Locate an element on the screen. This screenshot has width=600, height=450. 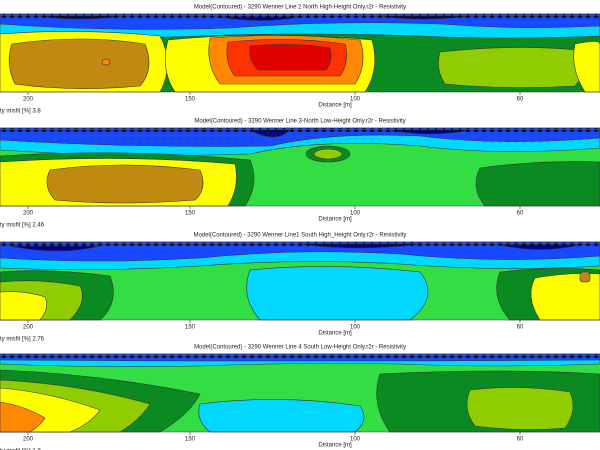
misfit-label: ty misfit [%] 3.8 is located at coordinates (20, 112).